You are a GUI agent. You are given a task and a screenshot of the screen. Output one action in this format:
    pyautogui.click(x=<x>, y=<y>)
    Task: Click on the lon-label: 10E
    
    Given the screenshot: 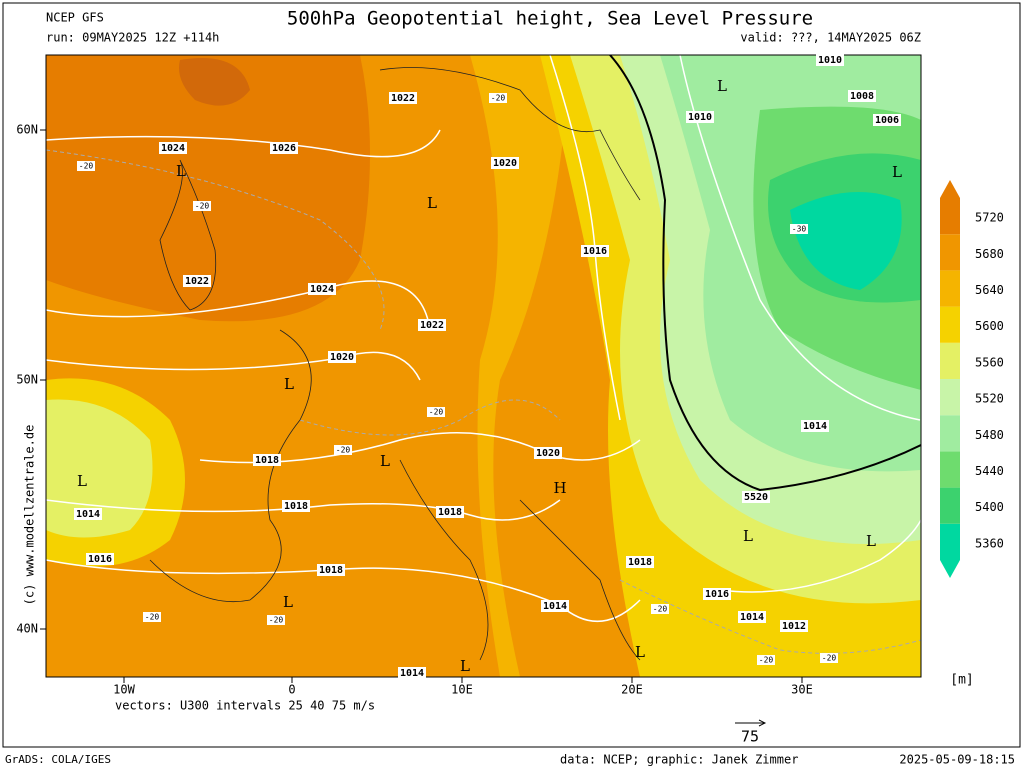 What is the action you would take?
    pyautogui.click(x=462, y=690)
    